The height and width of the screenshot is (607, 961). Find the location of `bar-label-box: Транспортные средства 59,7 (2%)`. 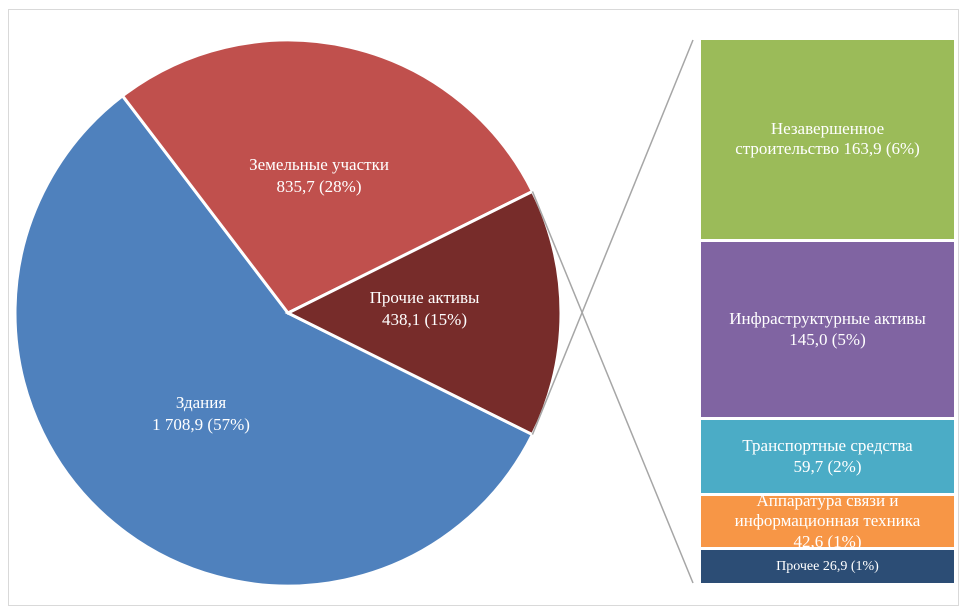

bar-label-box: Транспортные средства 59,7 (2%) is located at coordinates (827, 456).